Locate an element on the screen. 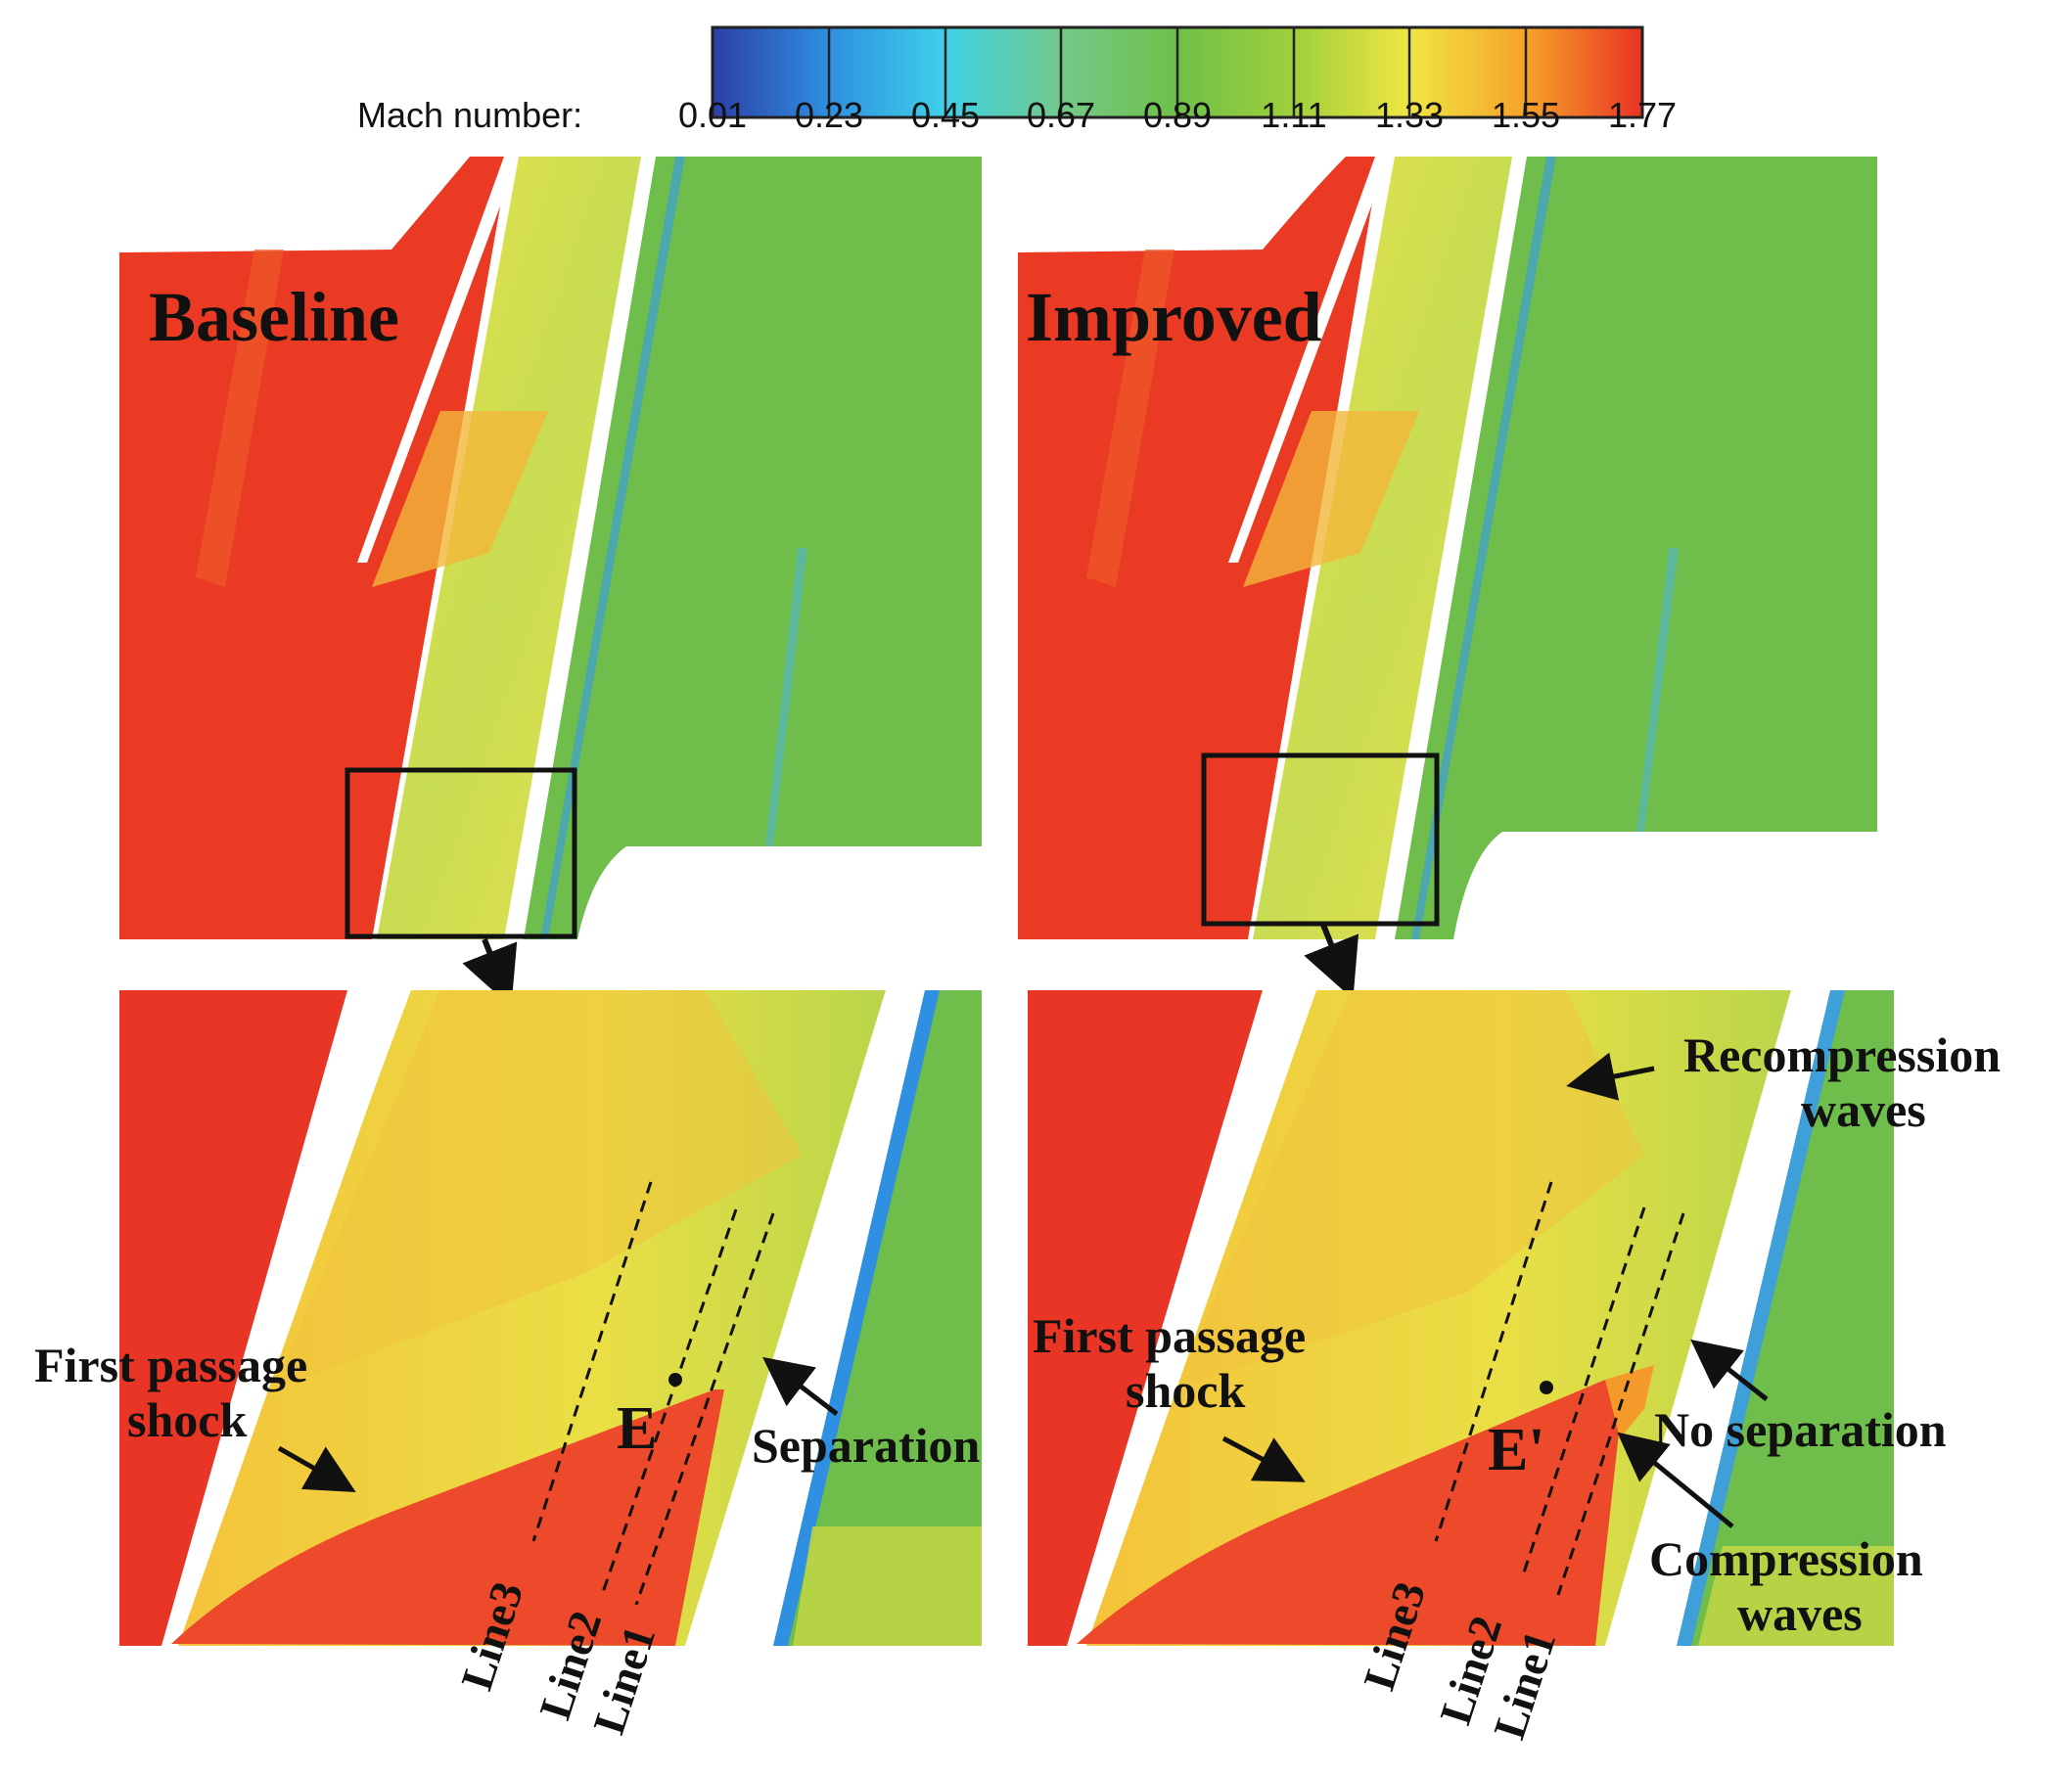 The height and width of the screenshot is (1775, 2072). improved-passage is located at coordinates (1387, 548).